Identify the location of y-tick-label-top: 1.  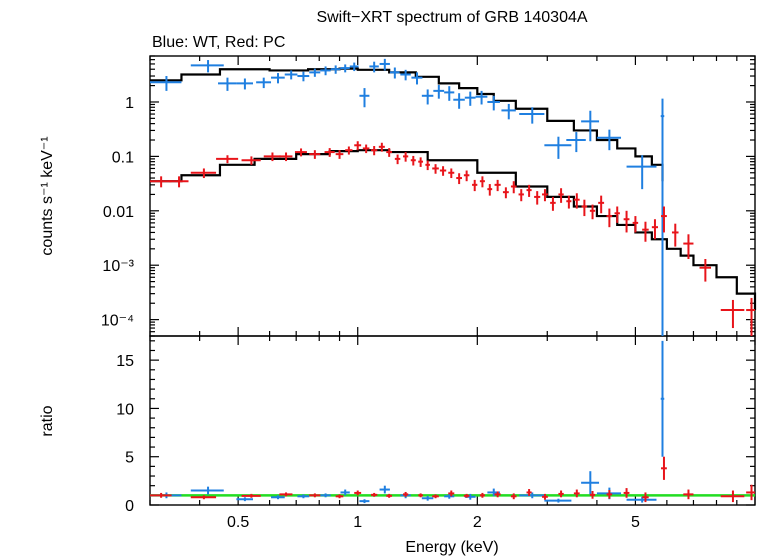
(129, 103).